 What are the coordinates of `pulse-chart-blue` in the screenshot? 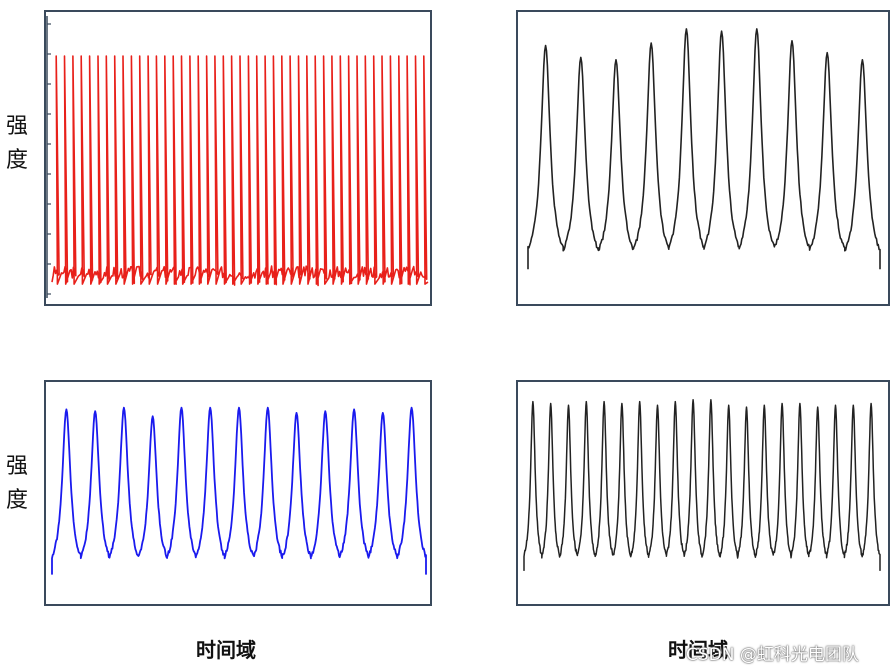 It's located at (239, 490).